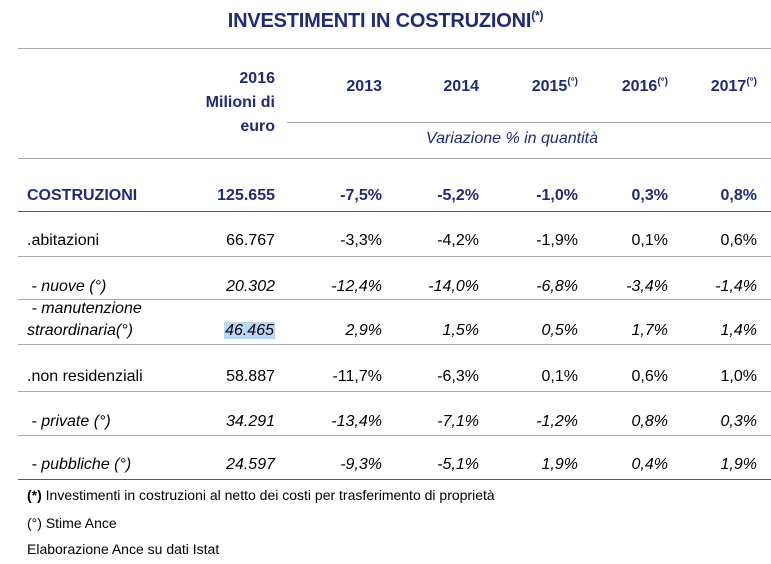  Describe the element at coordinates (361, 195) in the screenshot. I see `cell-costruzioni-2013: -7,5%` at that location.